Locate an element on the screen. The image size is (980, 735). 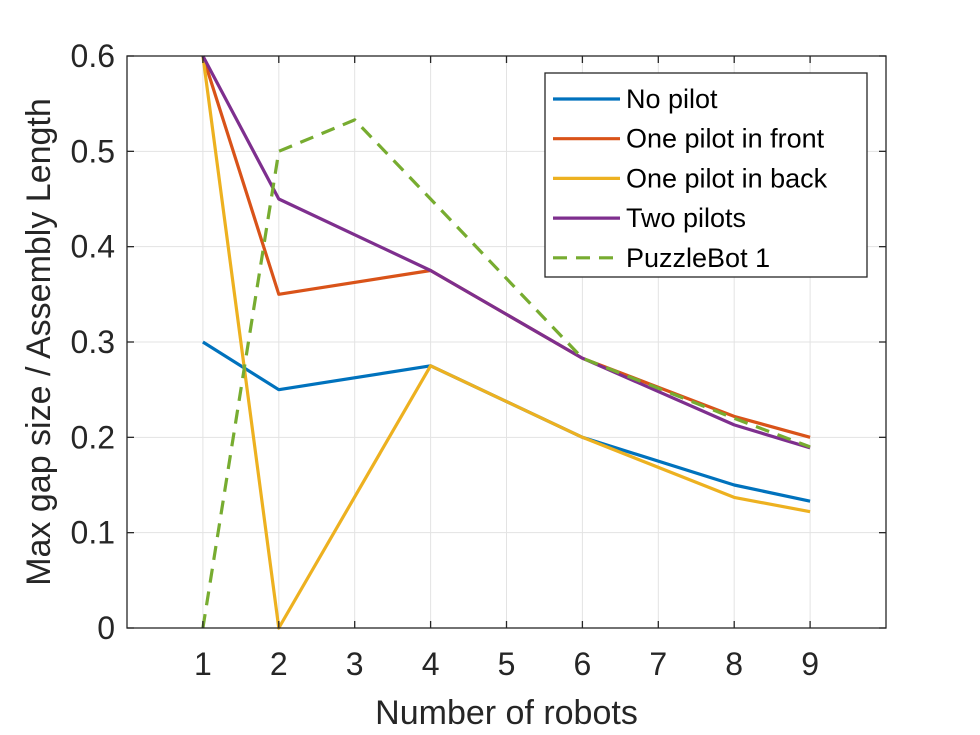
x-tick-label: 4 is located at coordinates (431, 664).